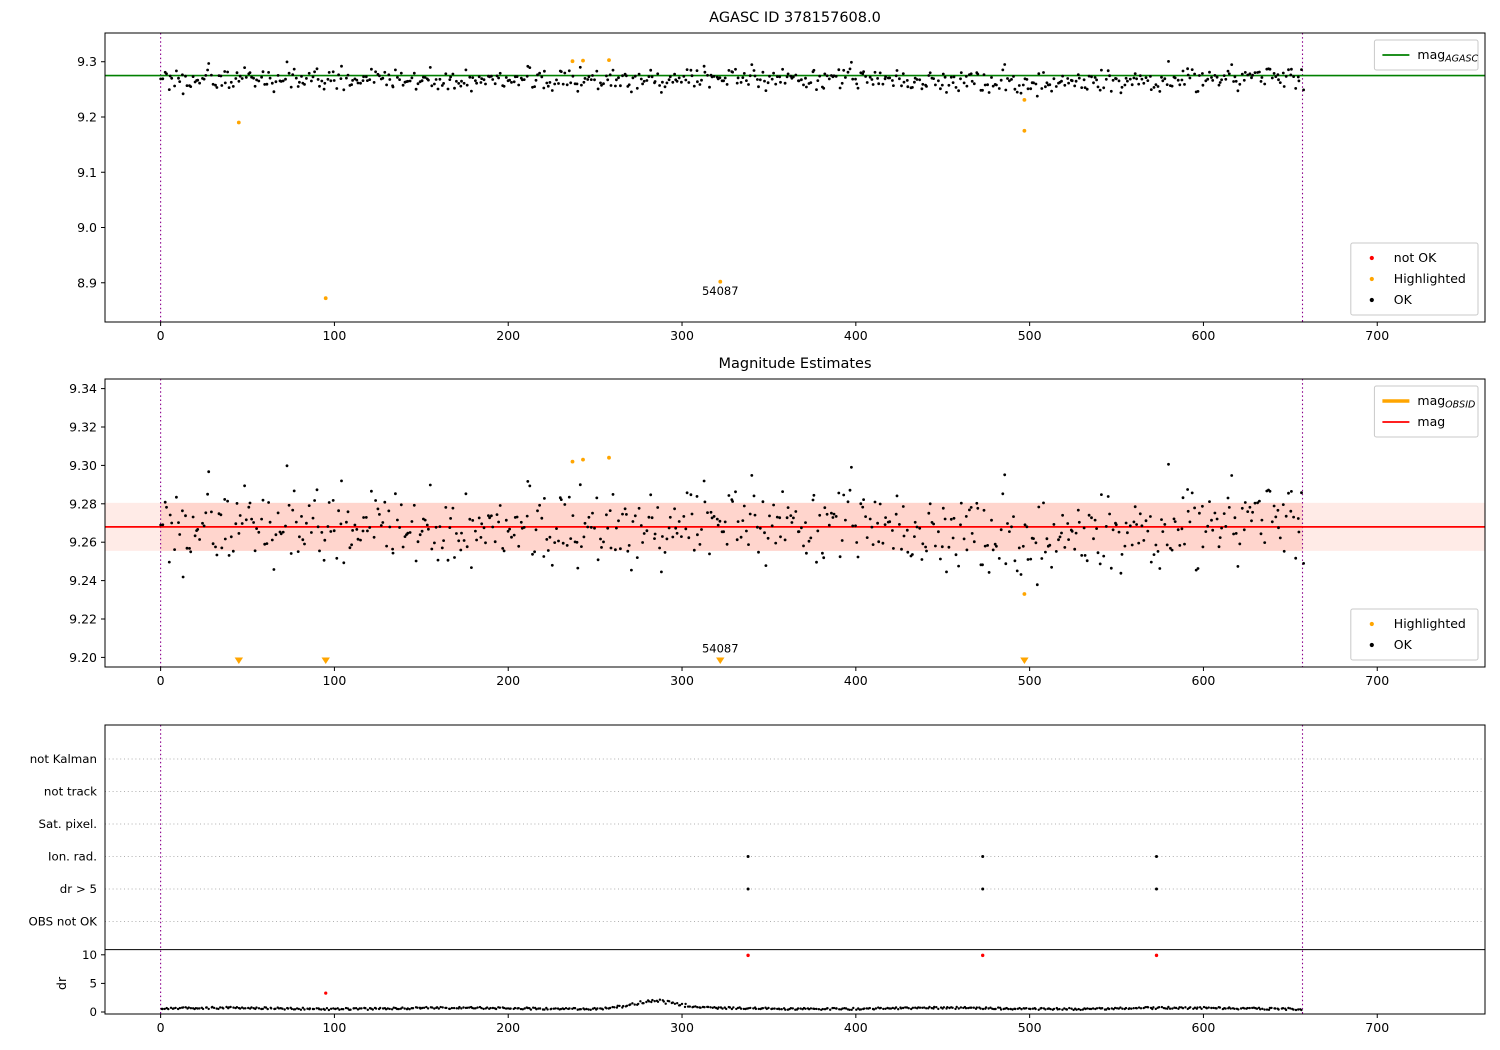 This screenshot has width=1500, height=1050. What do you see at coordinates (83, 465) in the screenshot?
I see `y-tick-label: 9.30` at bounding box center [83, 465].